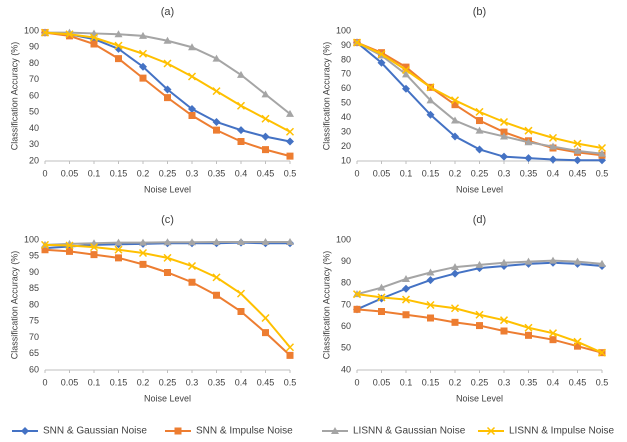 This screenshot has height=442, width=627. I want to click on chart-title: (a), so click(167, 12).